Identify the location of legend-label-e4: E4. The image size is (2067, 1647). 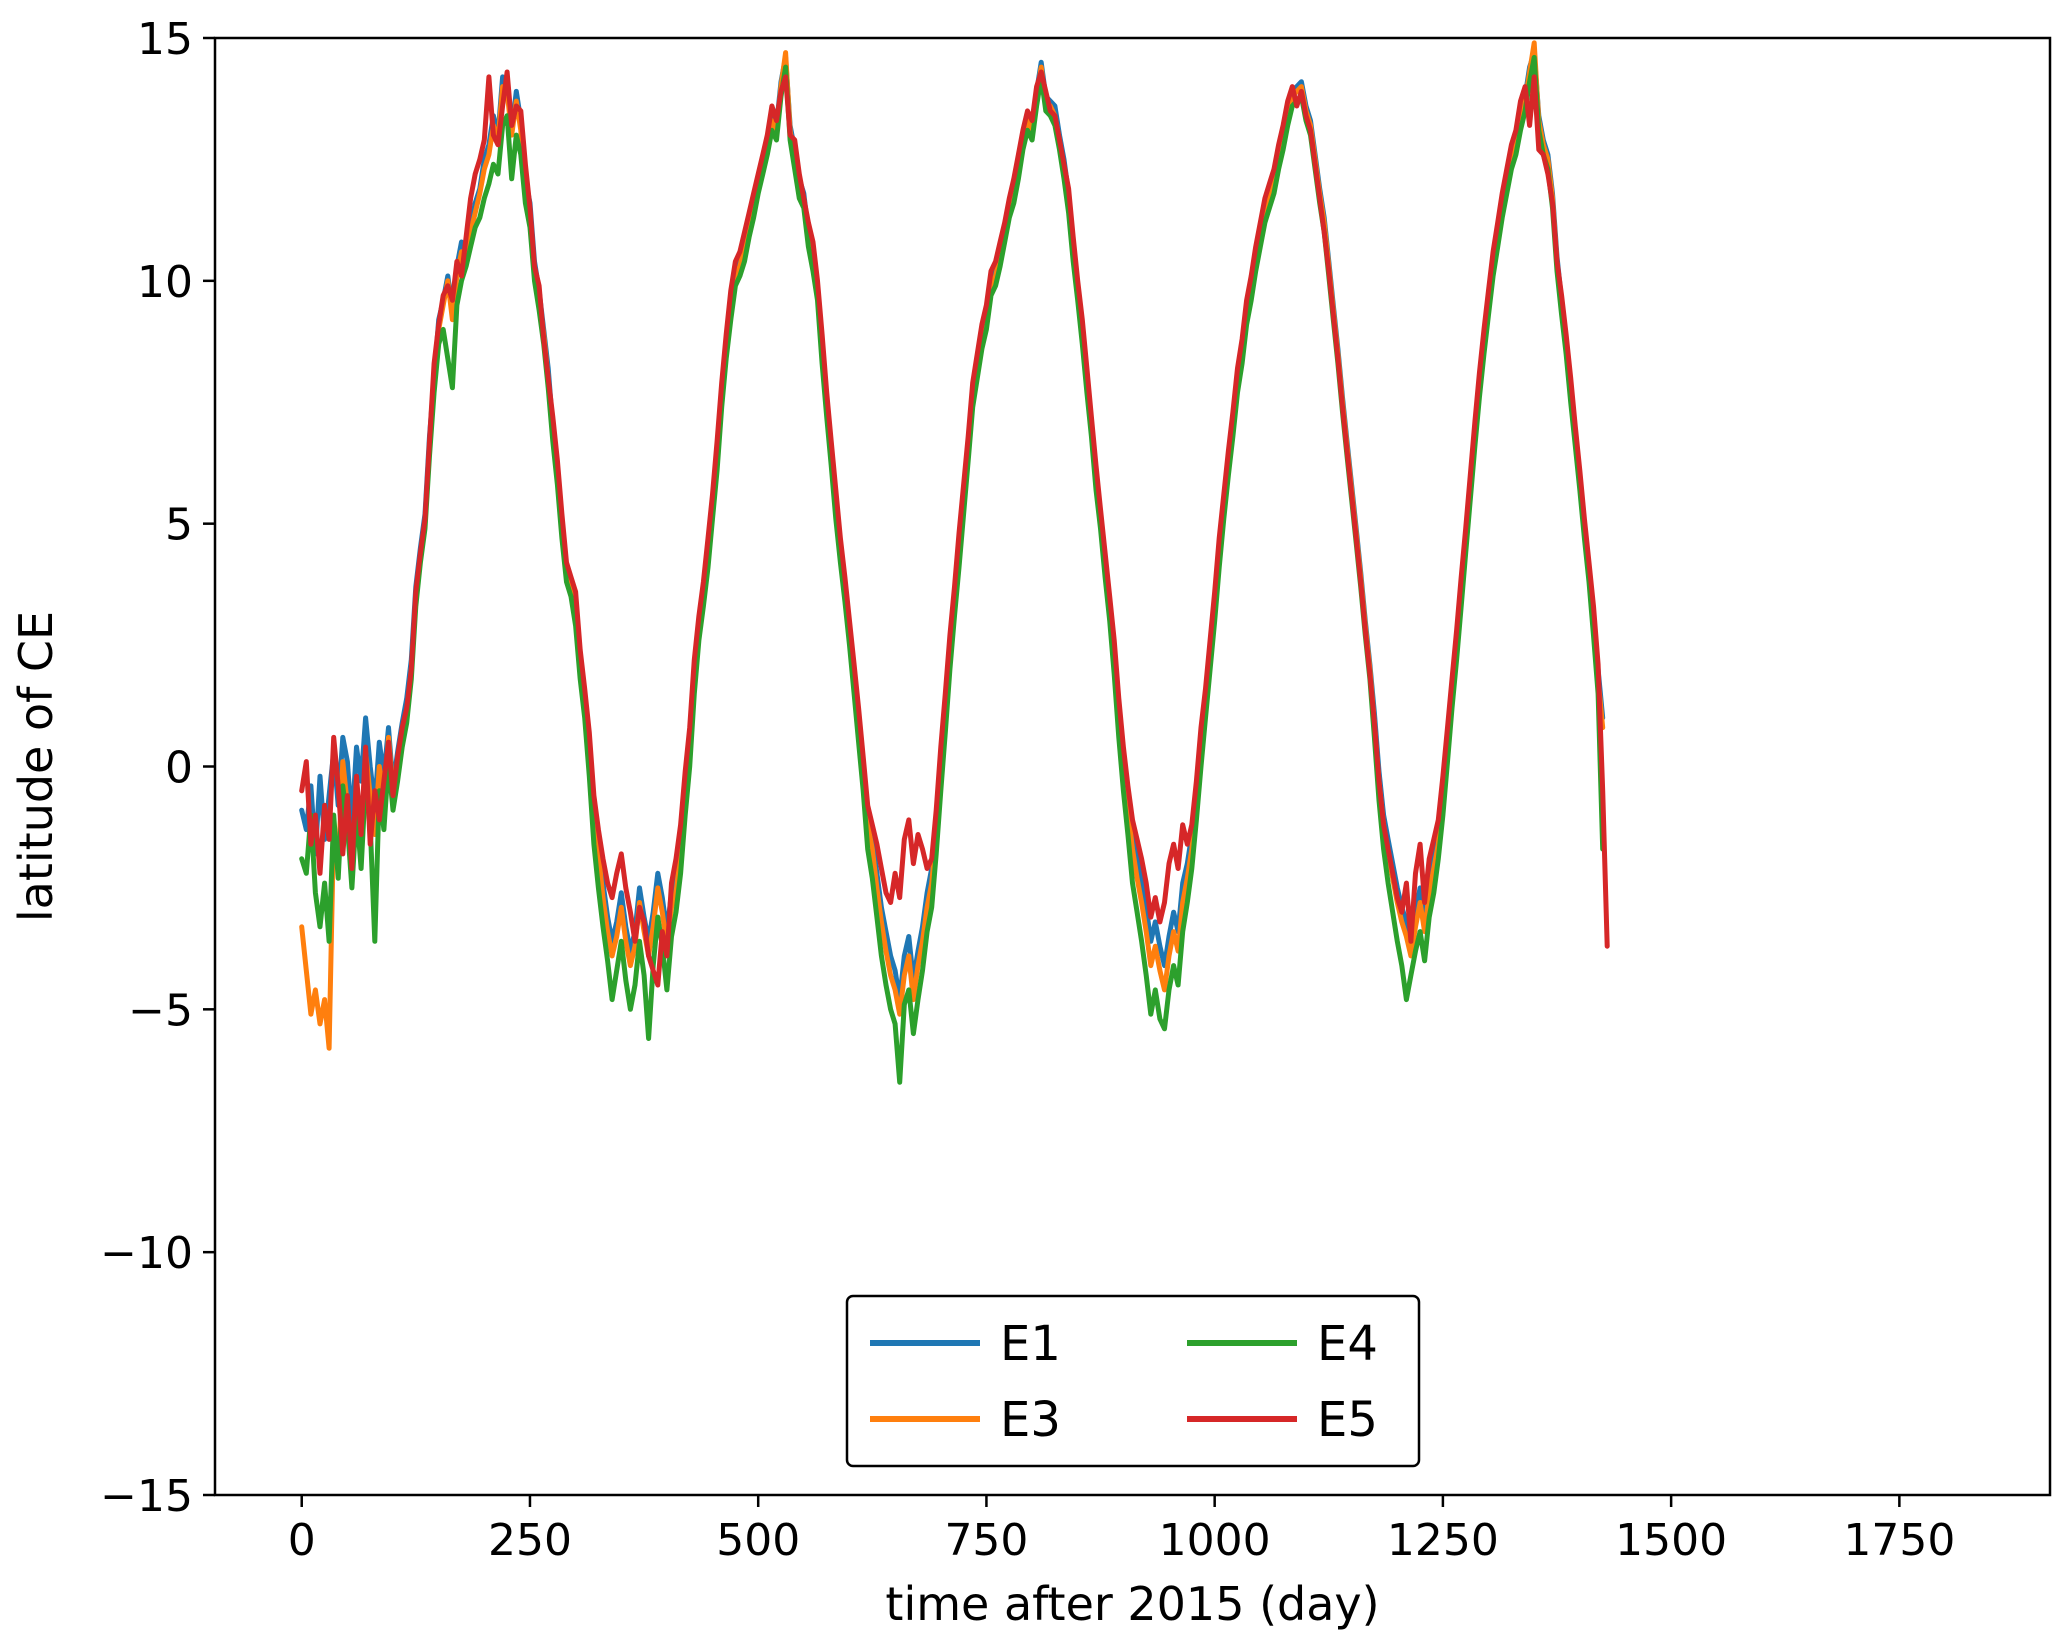
(1347, 1344).